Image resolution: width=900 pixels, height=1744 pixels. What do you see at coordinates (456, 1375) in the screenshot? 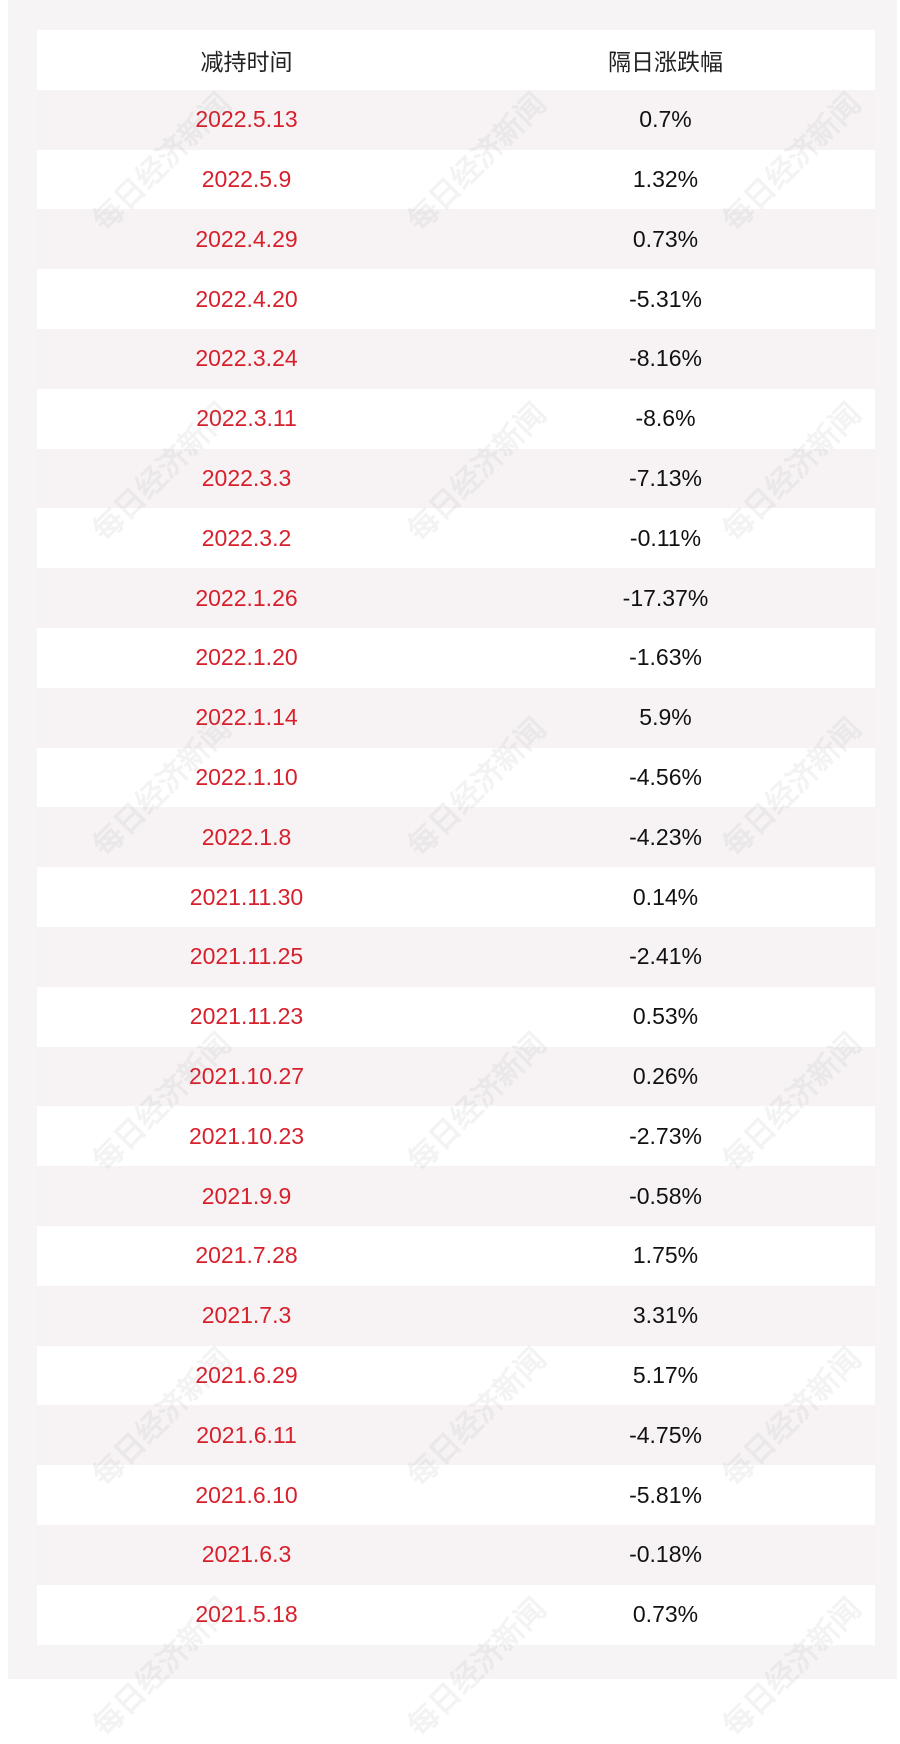
I see `table-row: 2021.6.29 5.17%` at bounding box center [456, 1375].